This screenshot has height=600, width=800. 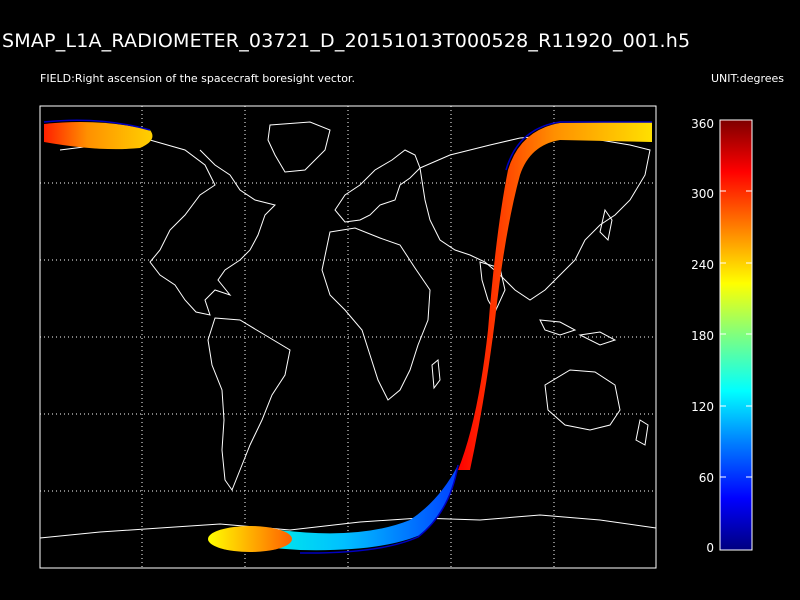 I want to click on swath-south-edge, so click(x=379, y=509).